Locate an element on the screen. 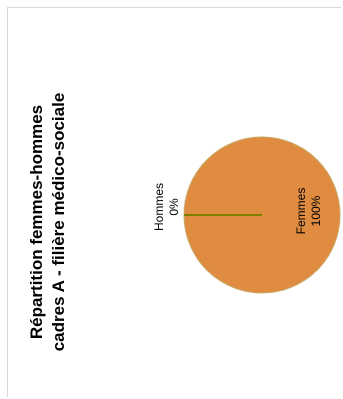  hommes-name: Hommes is located at coordinates (159, 207).